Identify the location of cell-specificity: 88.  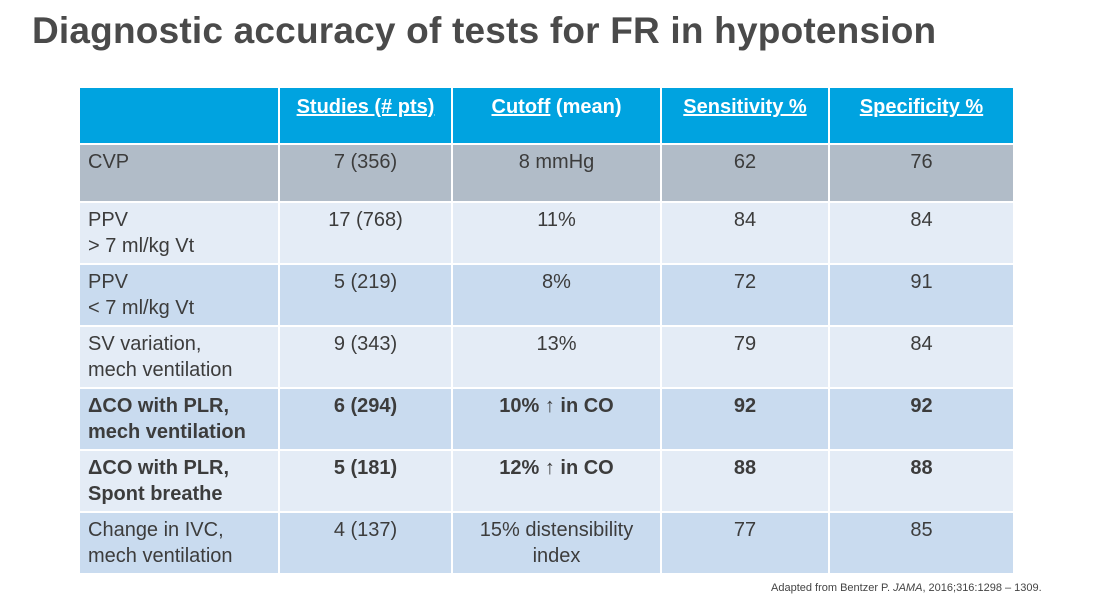
(921, 481).